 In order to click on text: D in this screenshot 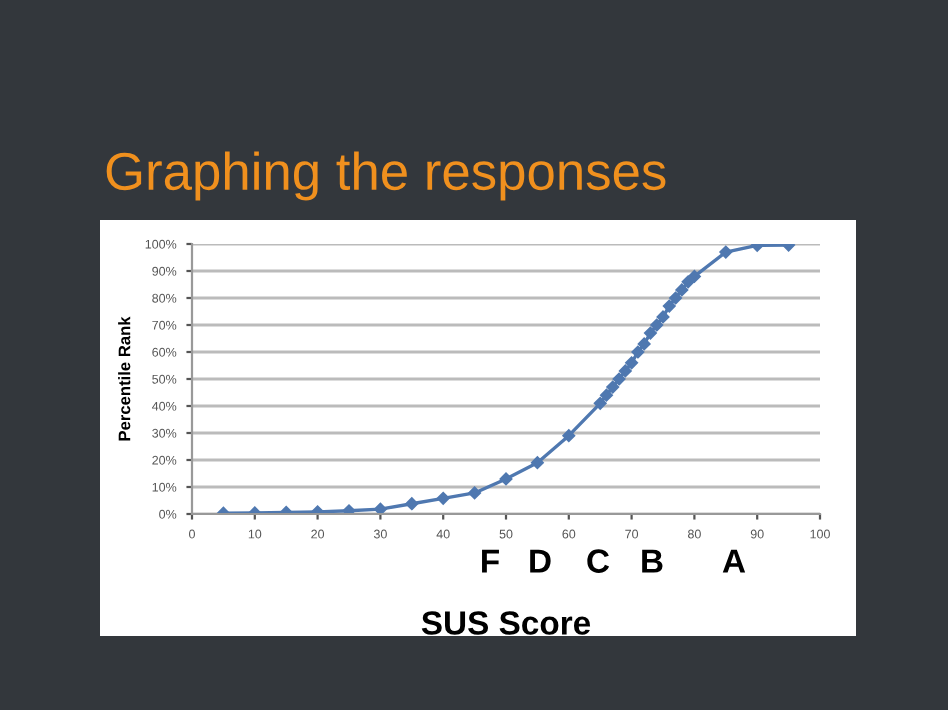, I will do `click(540, 561)`.